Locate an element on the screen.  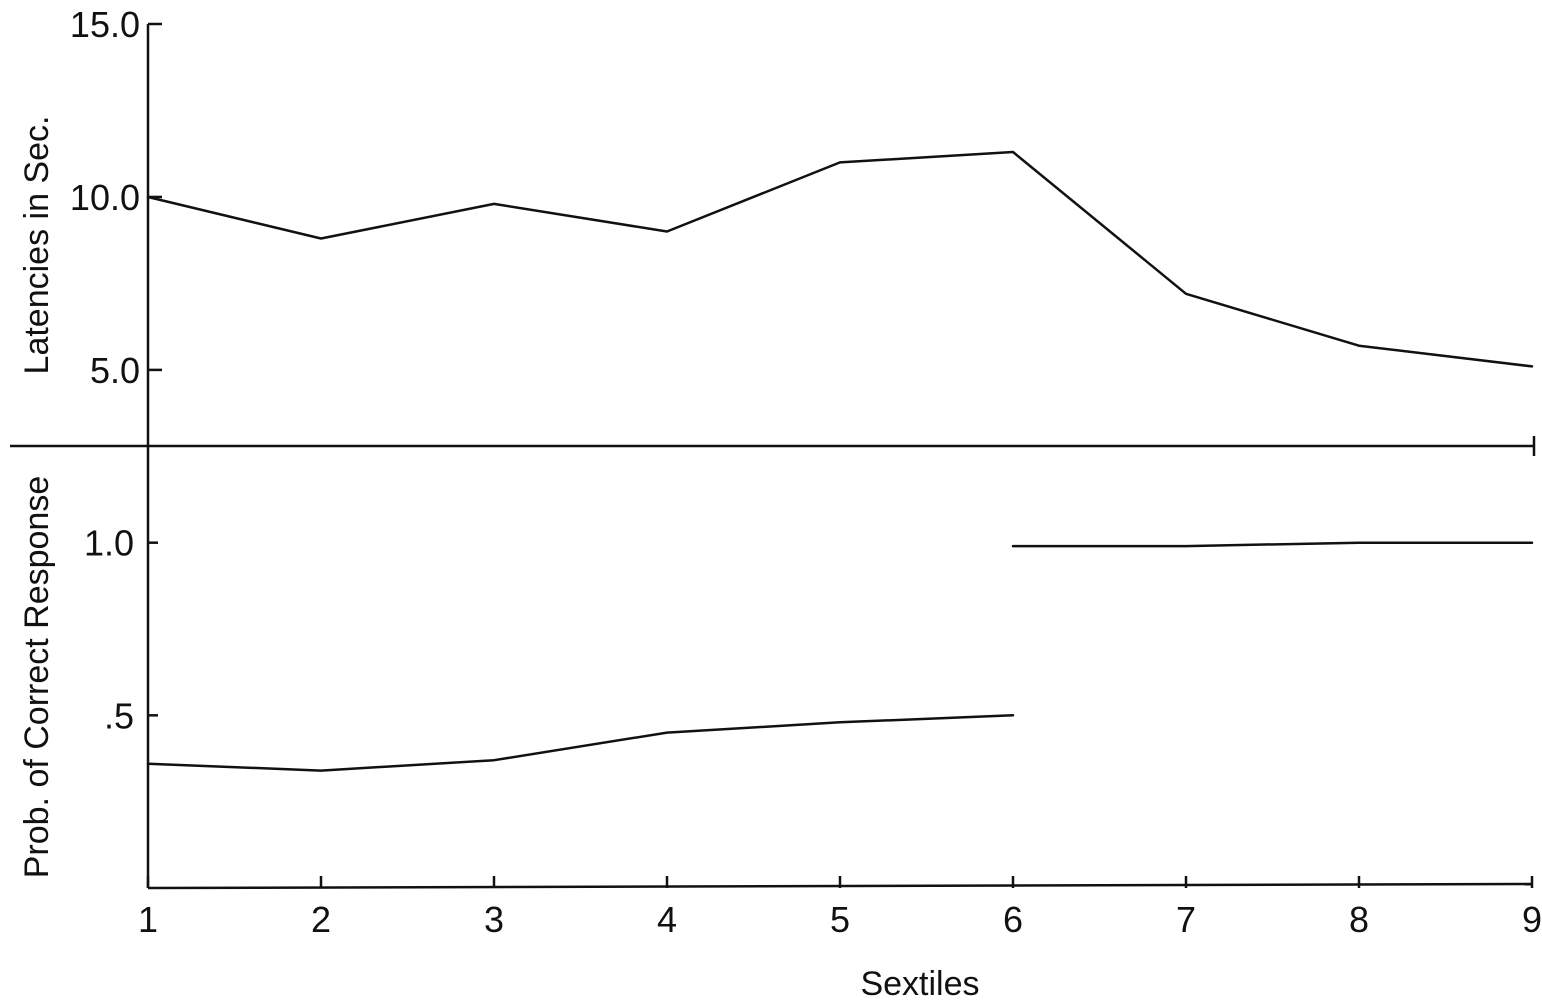
x-tick-label: 8 is located at coordinates (1359, 919).